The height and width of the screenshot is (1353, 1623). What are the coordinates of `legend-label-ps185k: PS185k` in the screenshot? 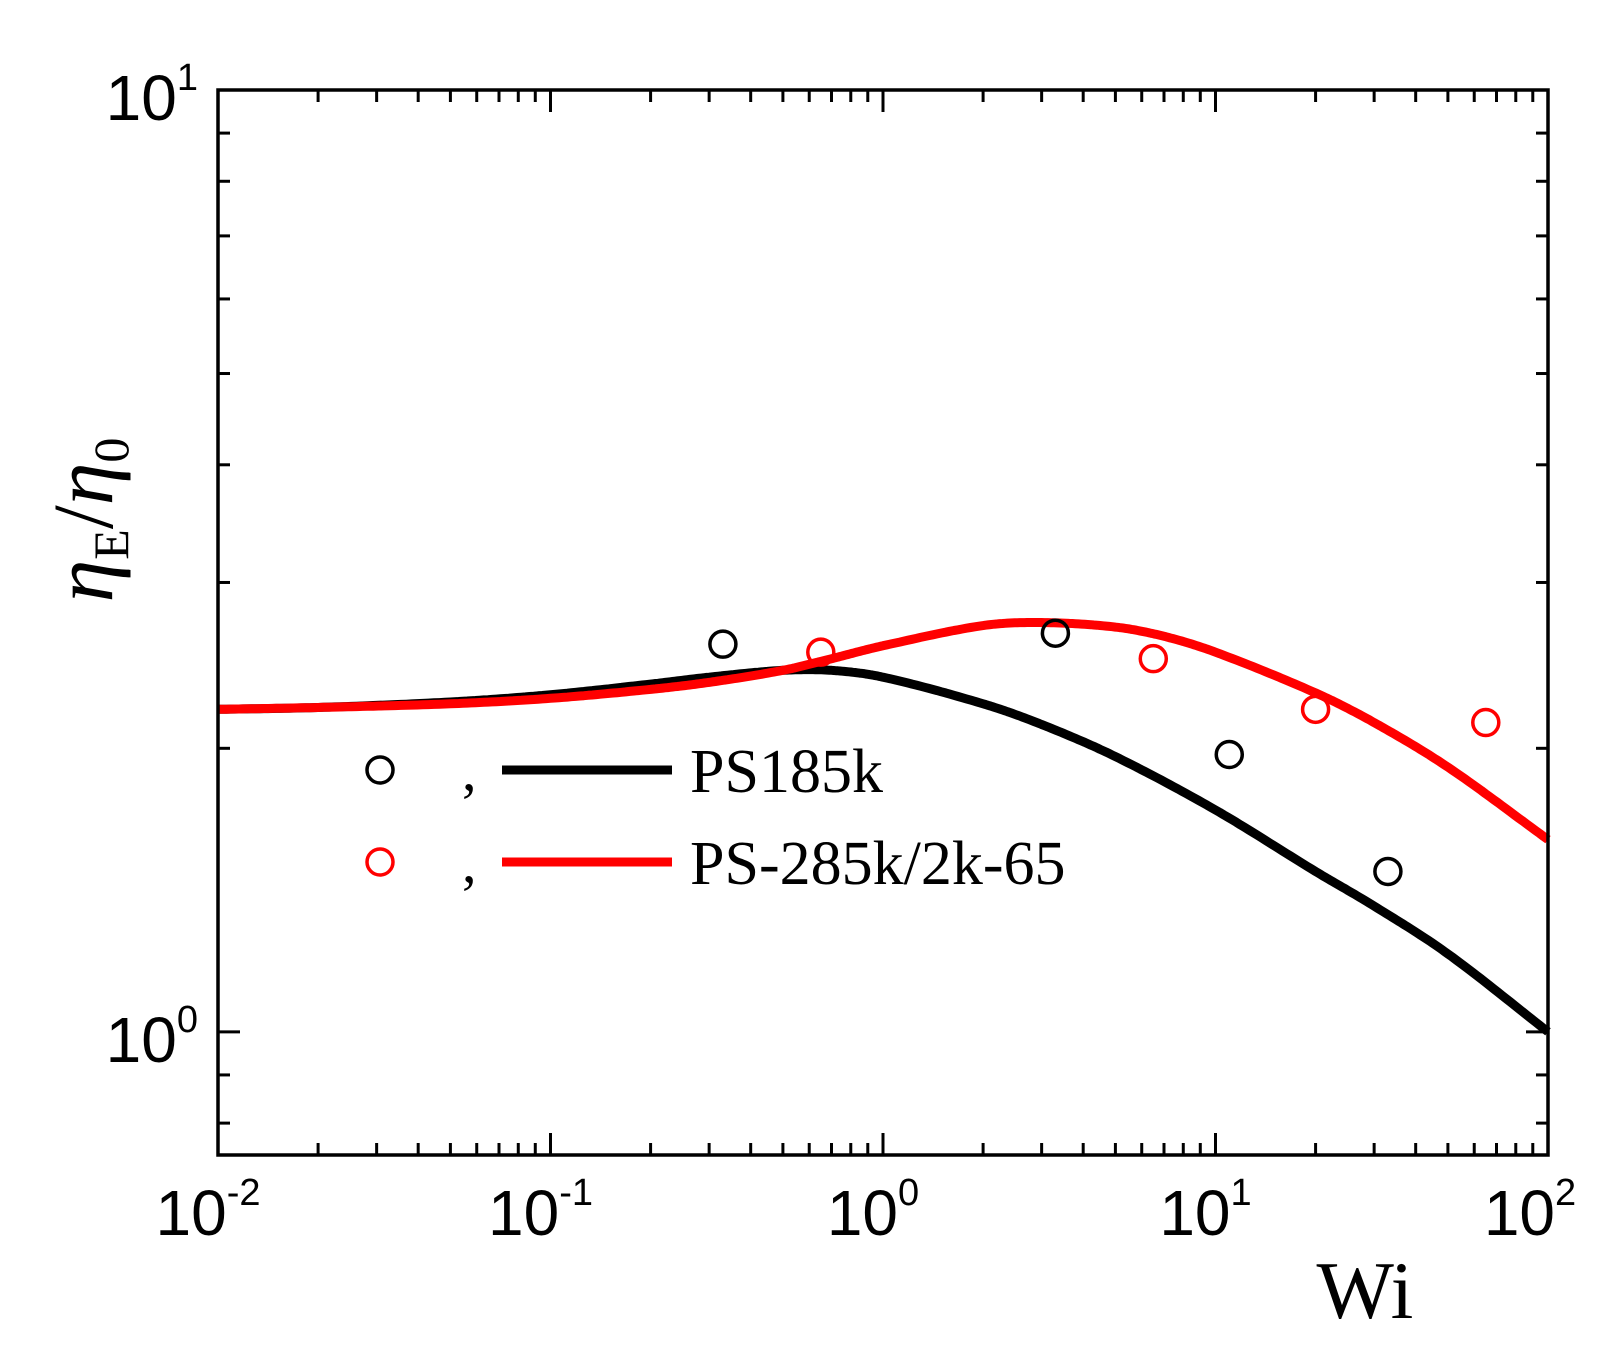 It's located at (786, 772).